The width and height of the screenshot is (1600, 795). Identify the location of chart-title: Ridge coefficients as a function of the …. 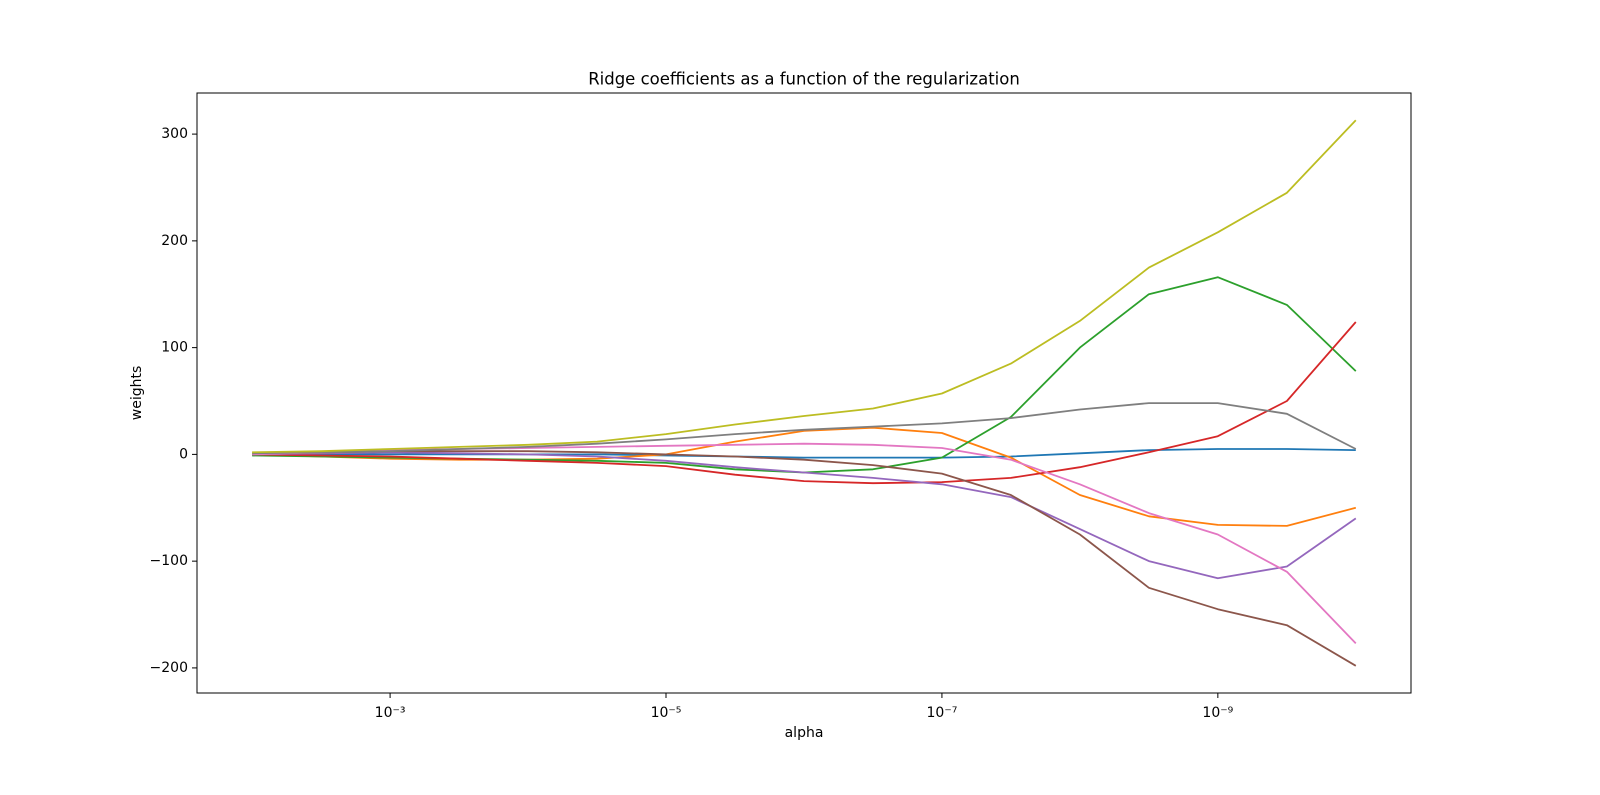
(804, 79).